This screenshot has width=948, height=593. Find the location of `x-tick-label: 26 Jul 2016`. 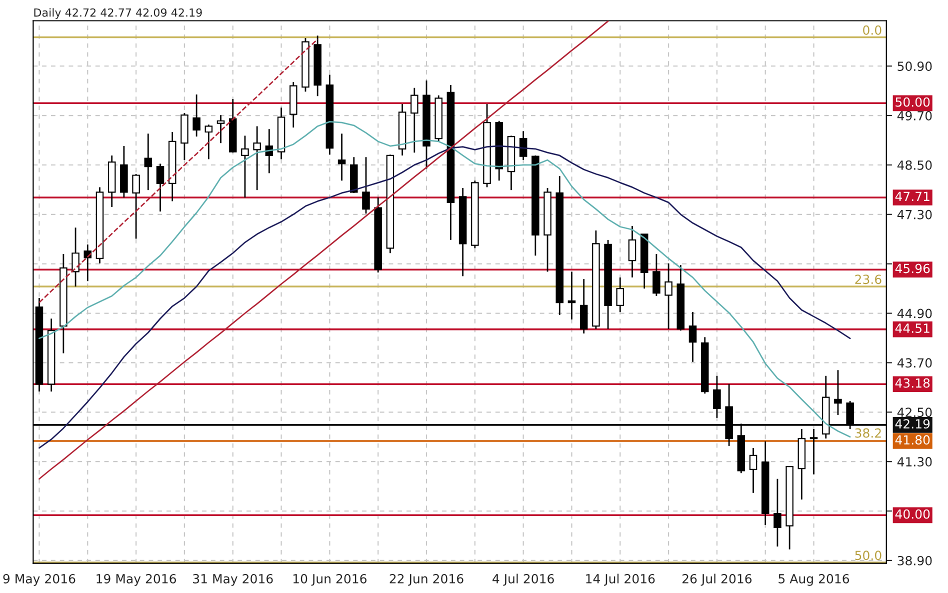

x-tick-label: 26 Jul 2016 is located at coordinates (717, 580).